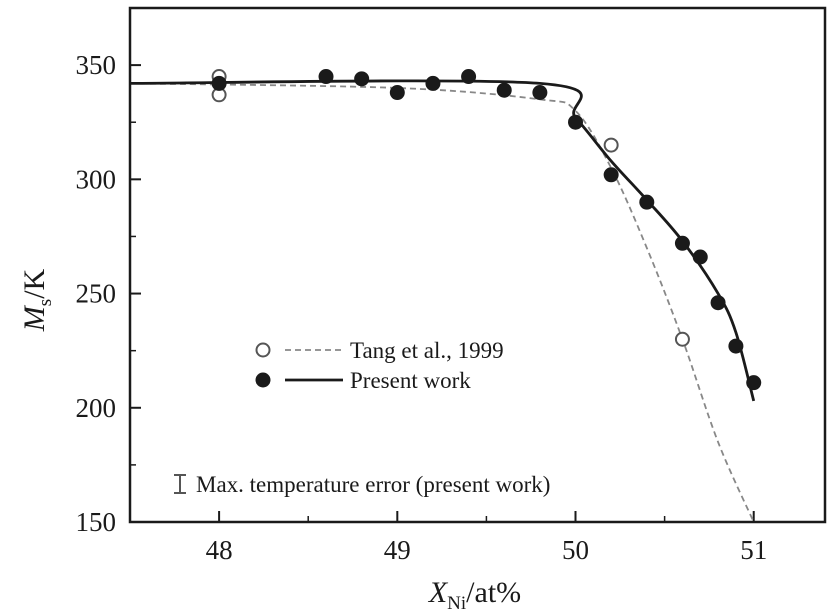 This screenshot has width=830, height=613. I want to click on x-tick-label: 51, so click(753, 550).